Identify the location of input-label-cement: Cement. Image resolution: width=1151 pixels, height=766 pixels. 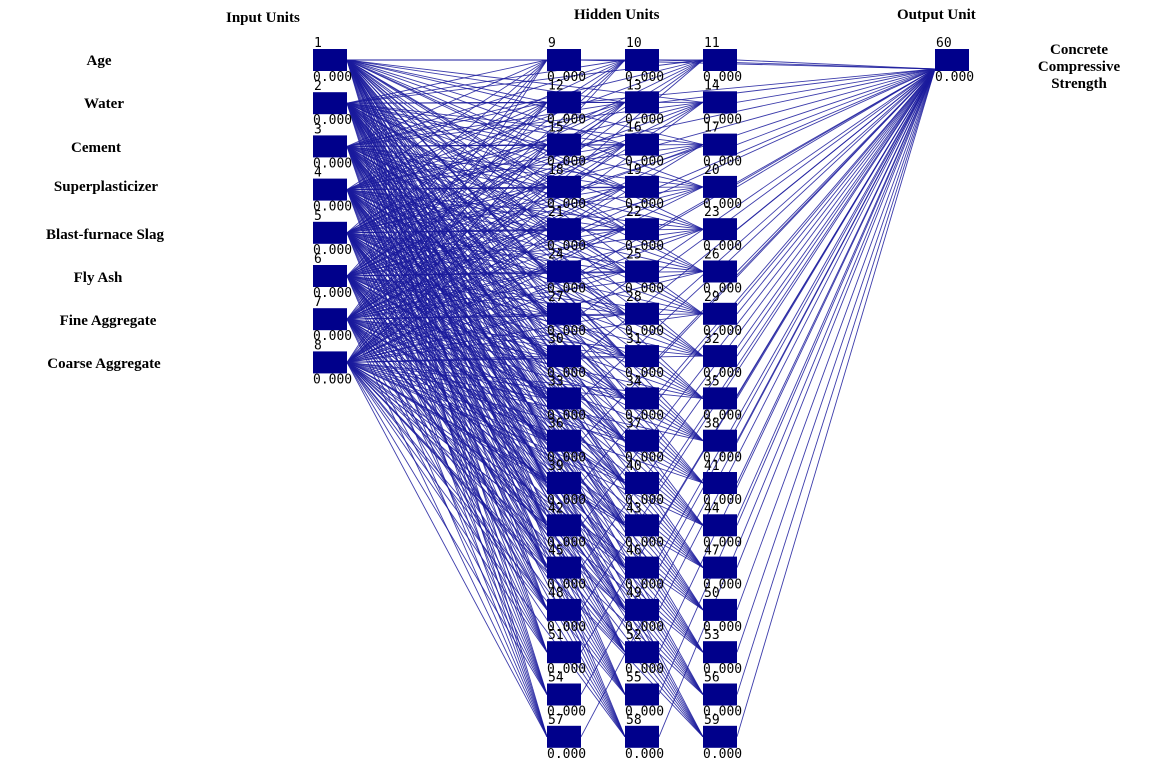
(96, 148).